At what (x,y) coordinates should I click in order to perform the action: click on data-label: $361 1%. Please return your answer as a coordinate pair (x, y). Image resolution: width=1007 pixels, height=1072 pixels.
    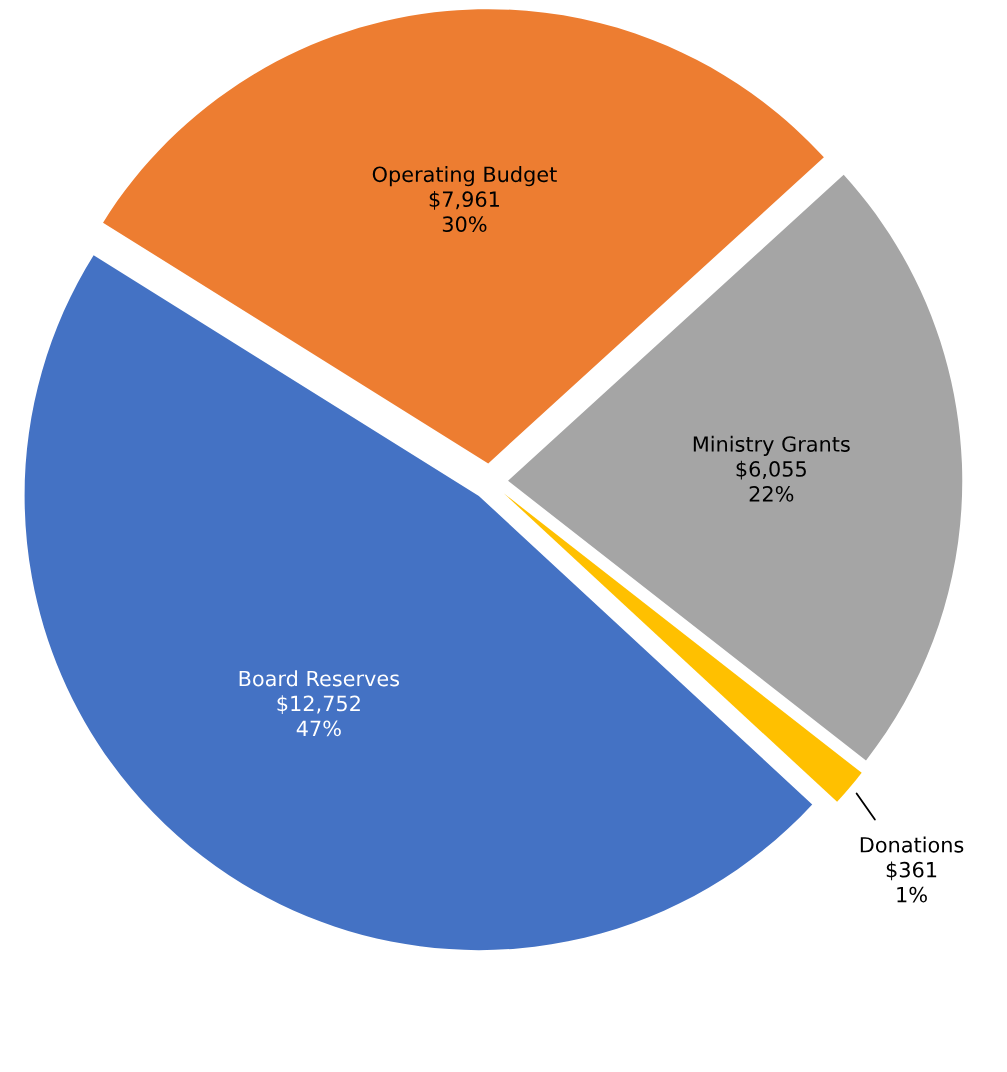
    Looking at the image, I should click on (911, 882).